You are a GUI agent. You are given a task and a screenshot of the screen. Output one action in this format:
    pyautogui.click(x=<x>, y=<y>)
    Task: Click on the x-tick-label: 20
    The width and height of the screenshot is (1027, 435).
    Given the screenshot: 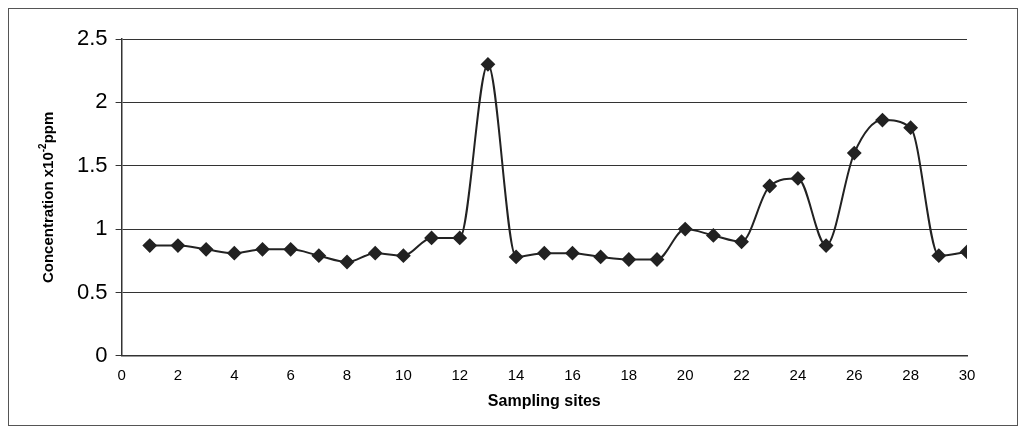 What is the action you would take?
    pyautogui.click(x=685, y=374)
    